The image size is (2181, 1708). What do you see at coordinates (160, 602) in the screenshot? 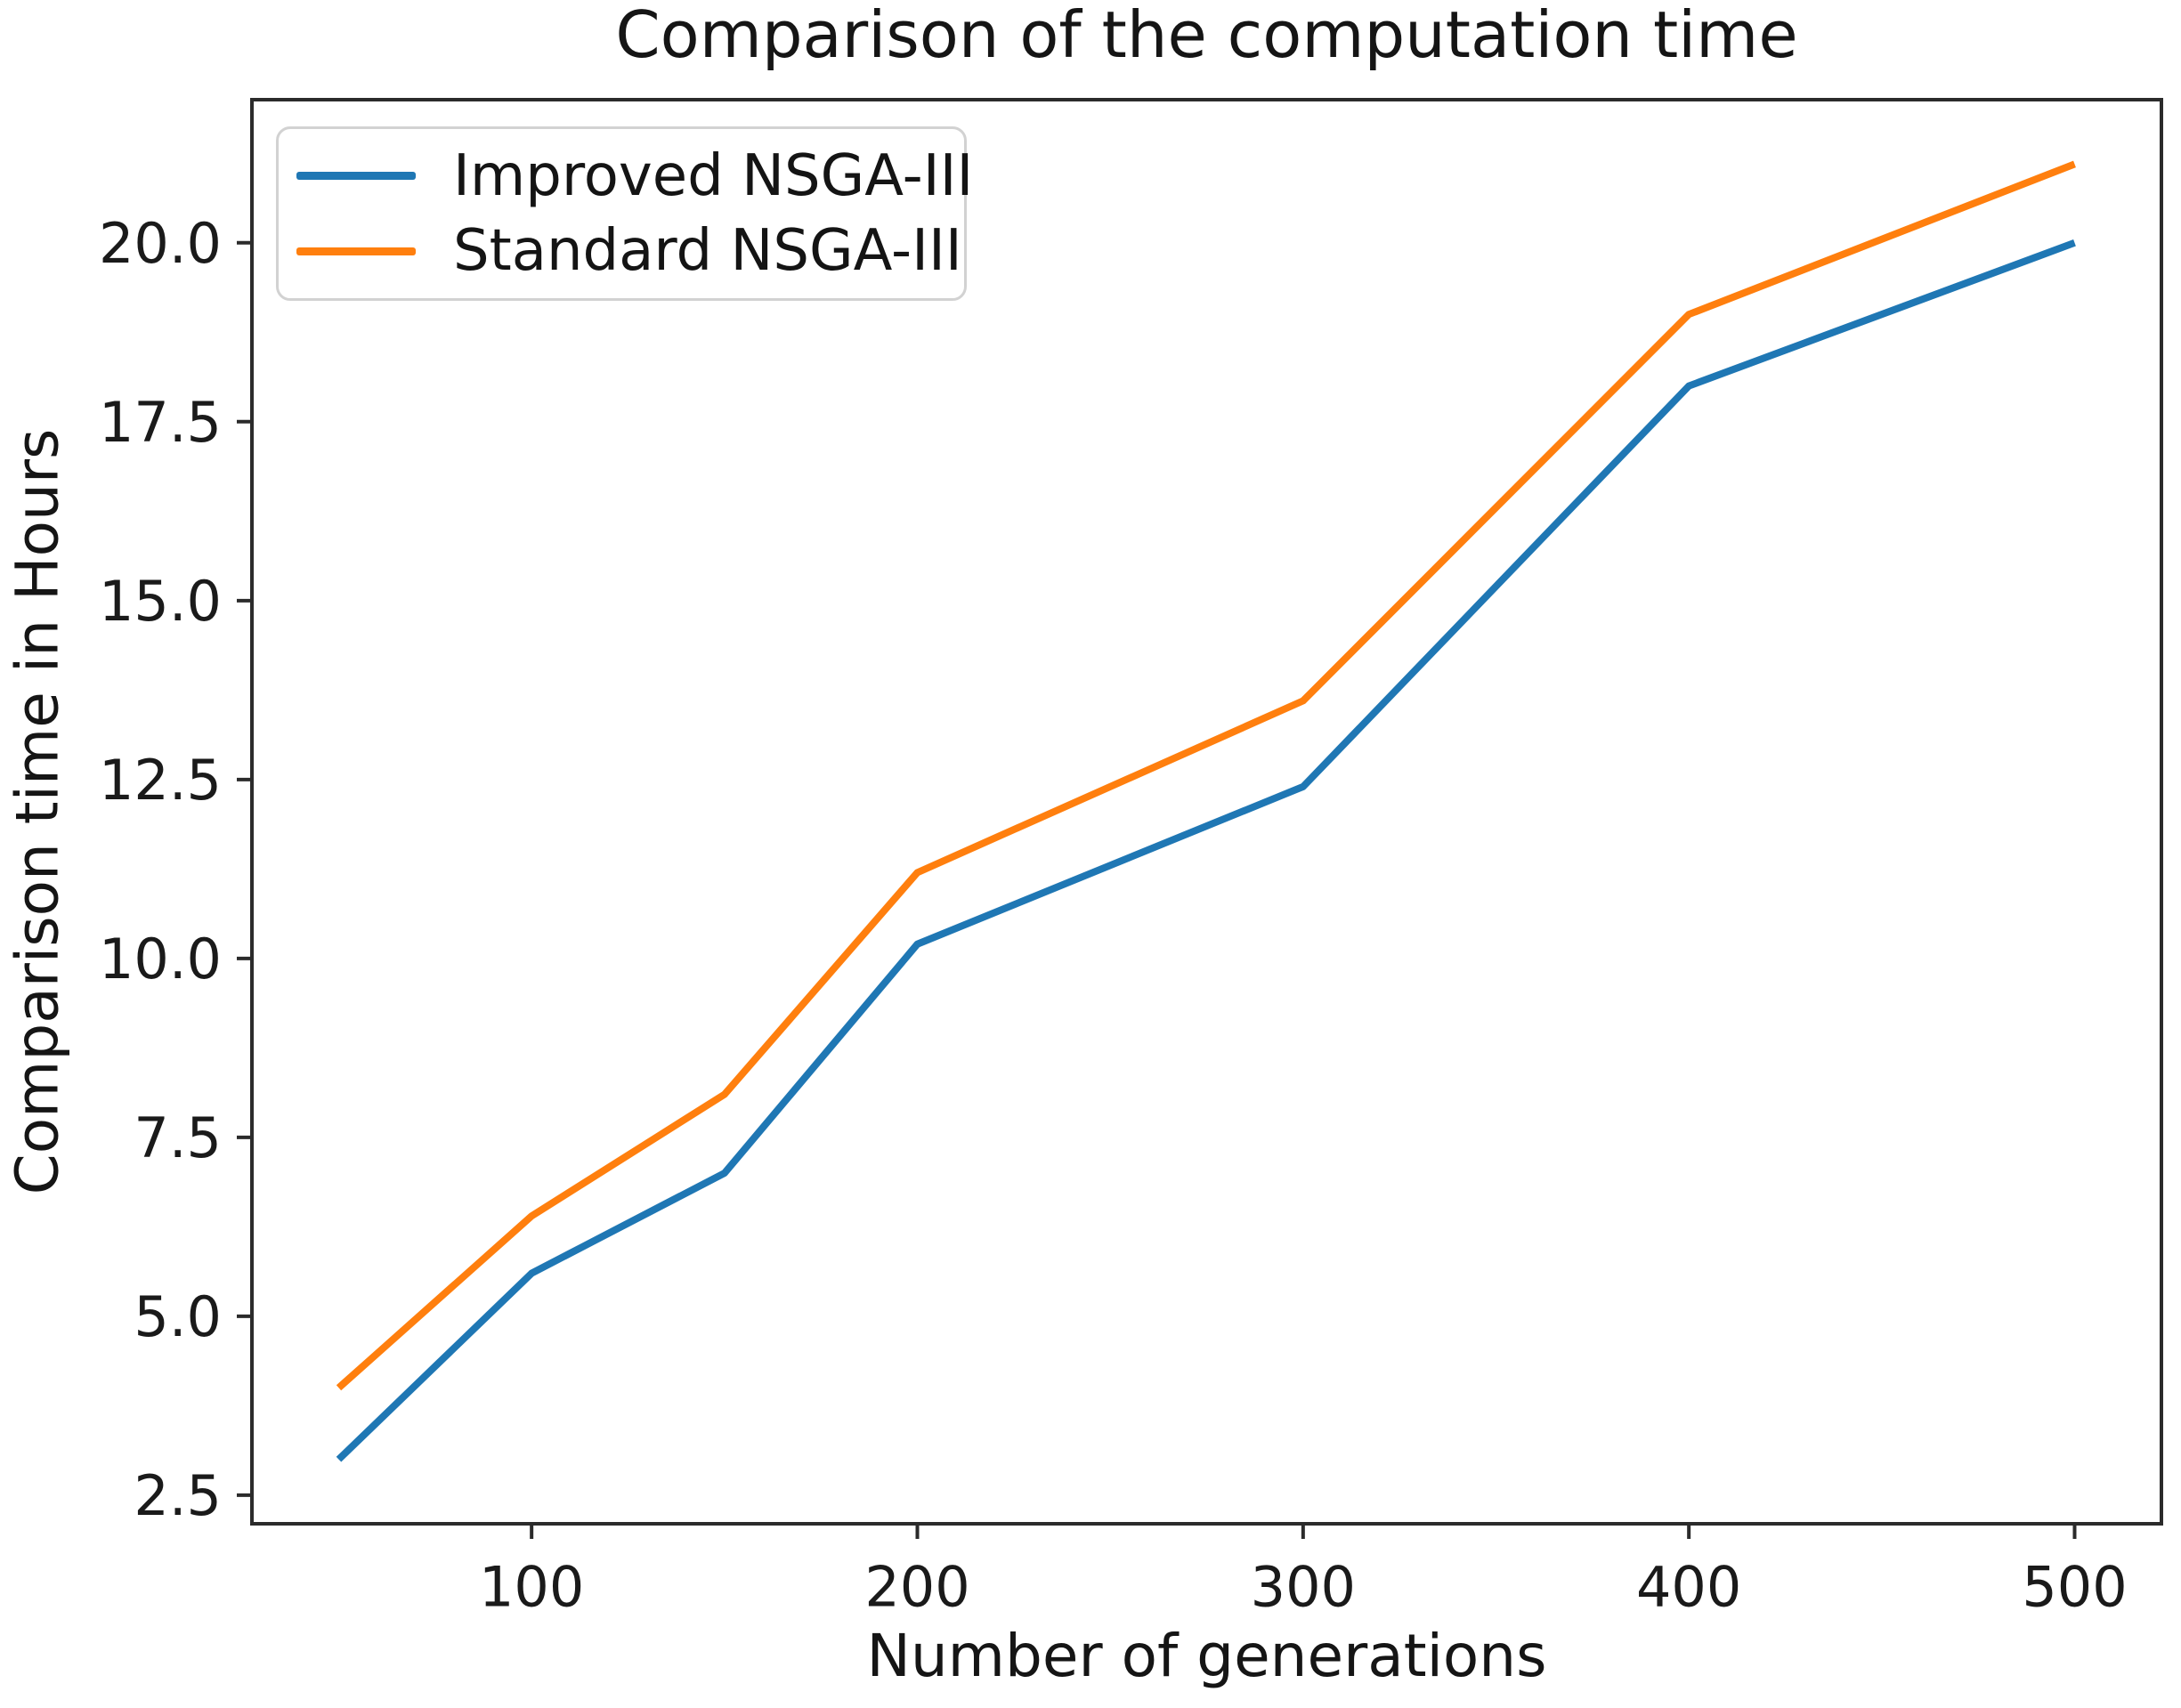
I see `y-tick-label: 15.0` at bounding box center [160, 602].